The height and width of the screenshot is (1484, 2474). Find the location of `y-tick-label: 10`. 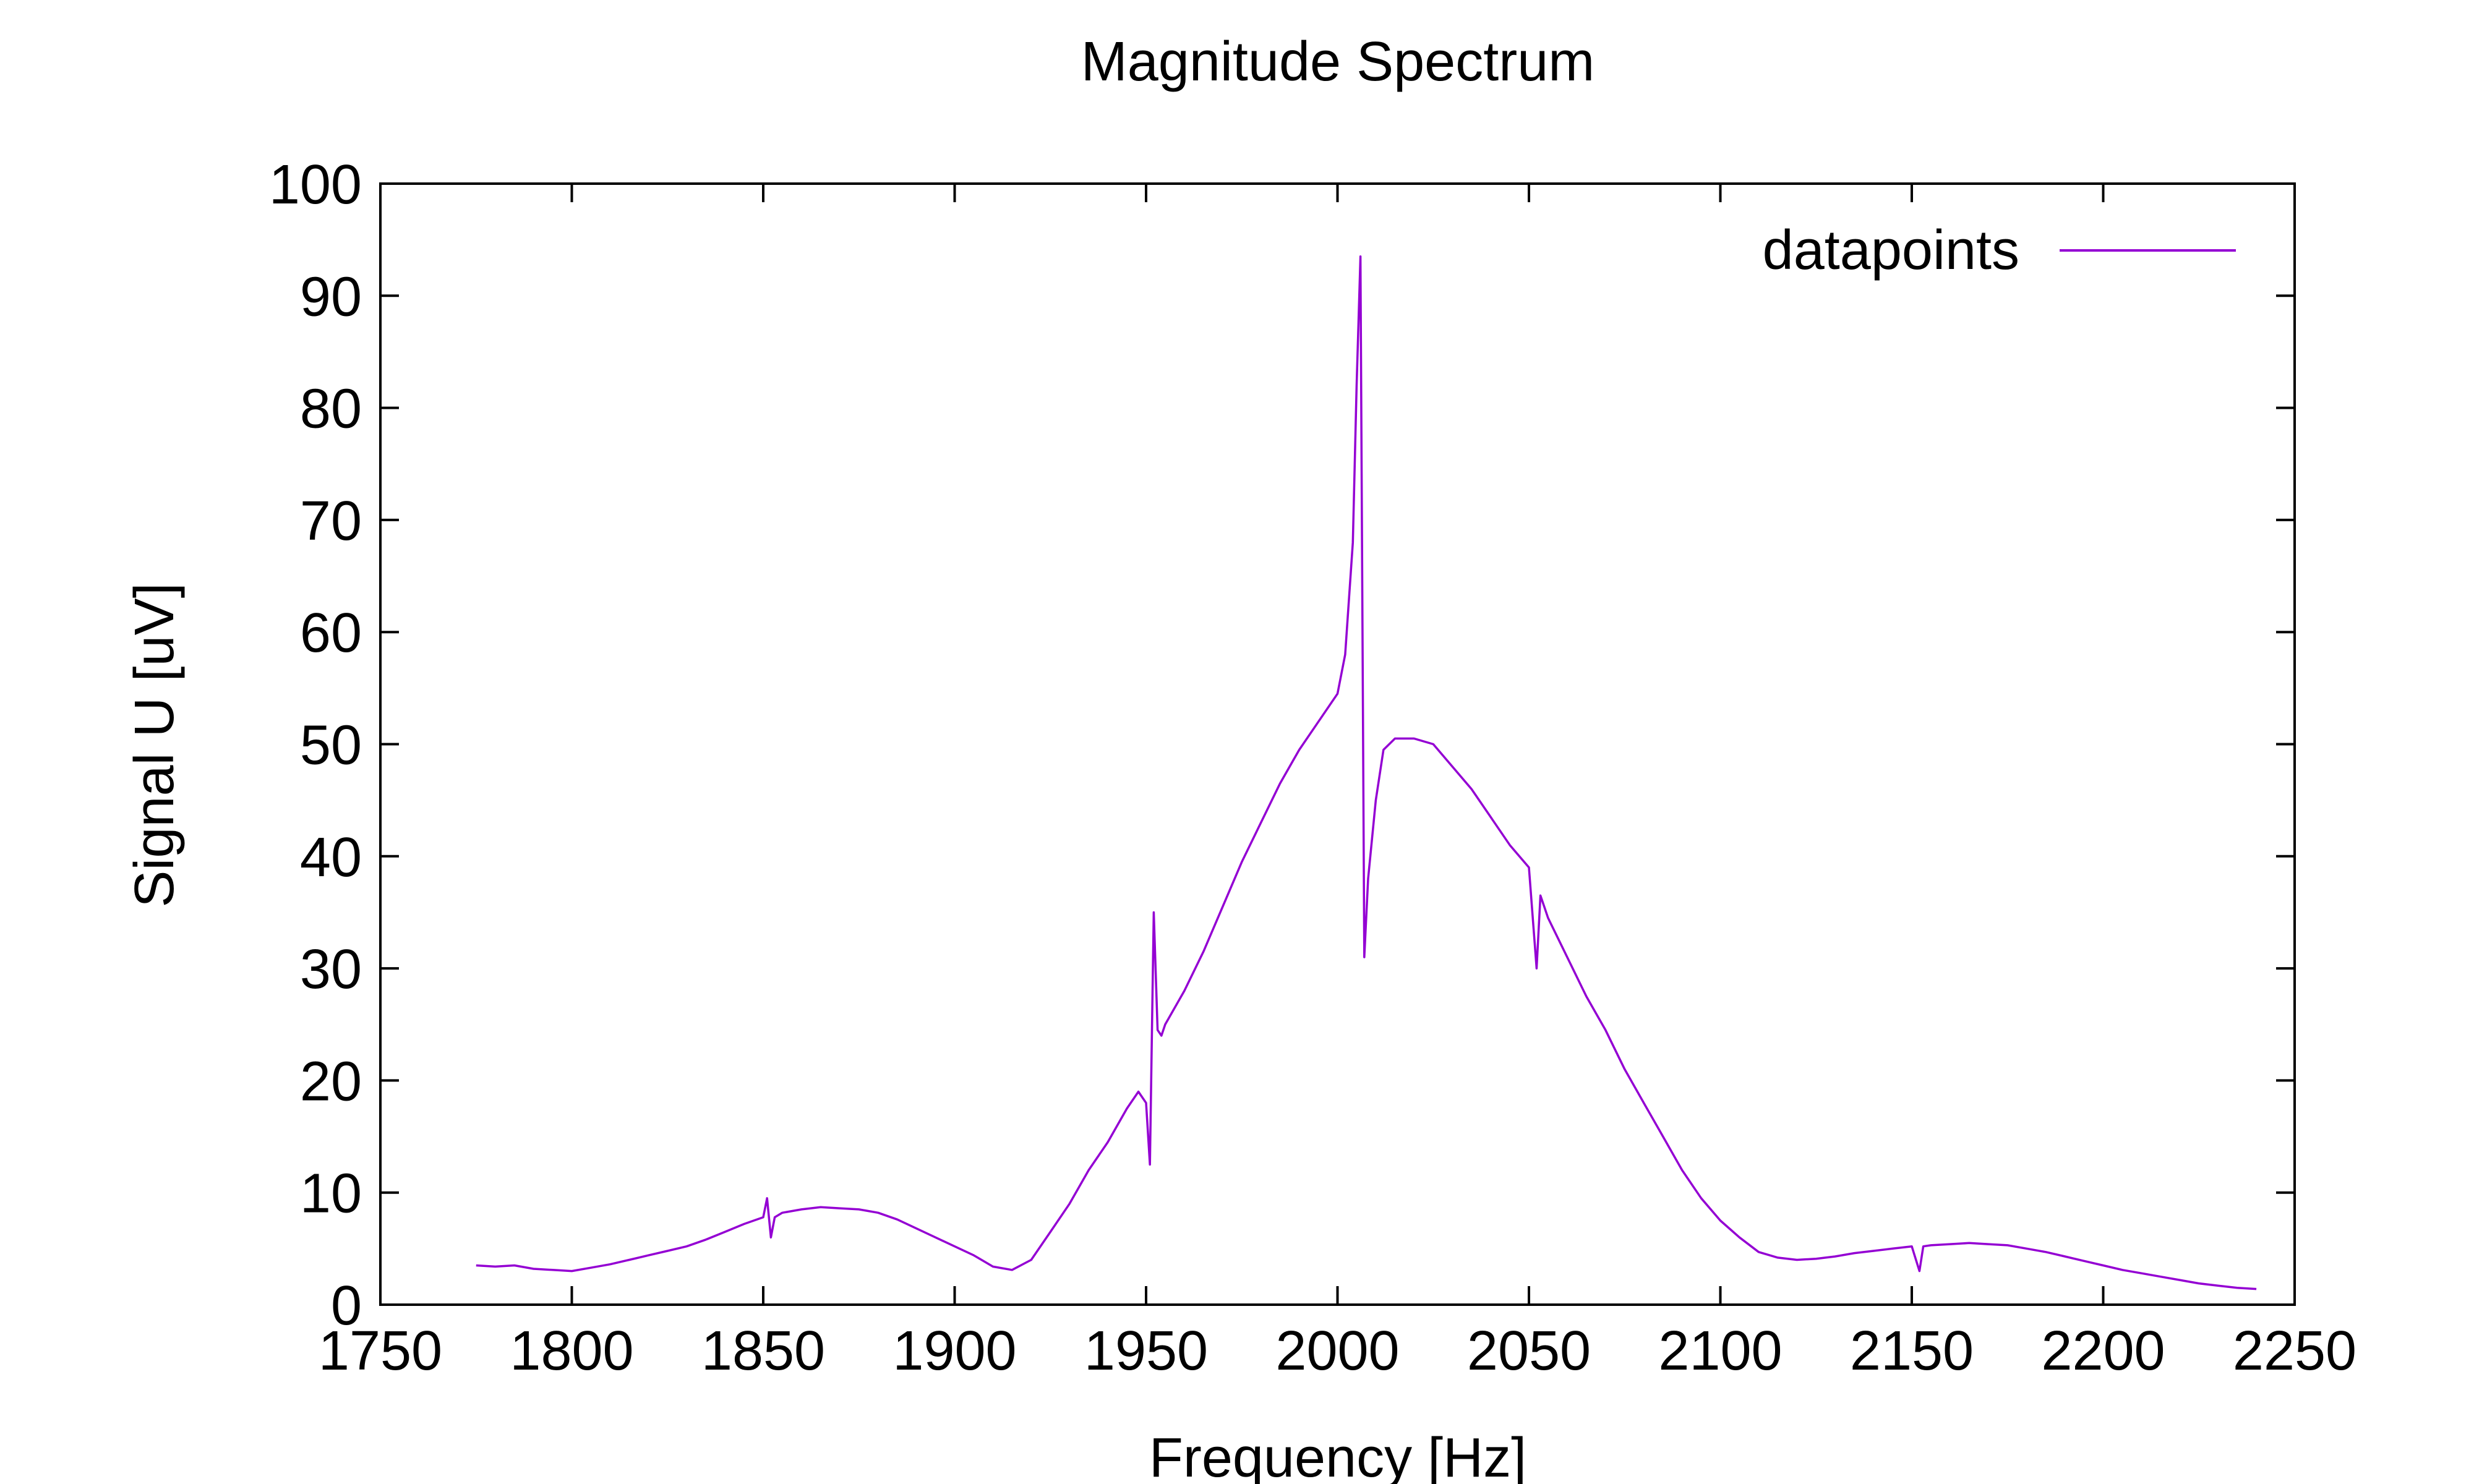

y-tick-label: 10 is located at coordinates (331, 1194).